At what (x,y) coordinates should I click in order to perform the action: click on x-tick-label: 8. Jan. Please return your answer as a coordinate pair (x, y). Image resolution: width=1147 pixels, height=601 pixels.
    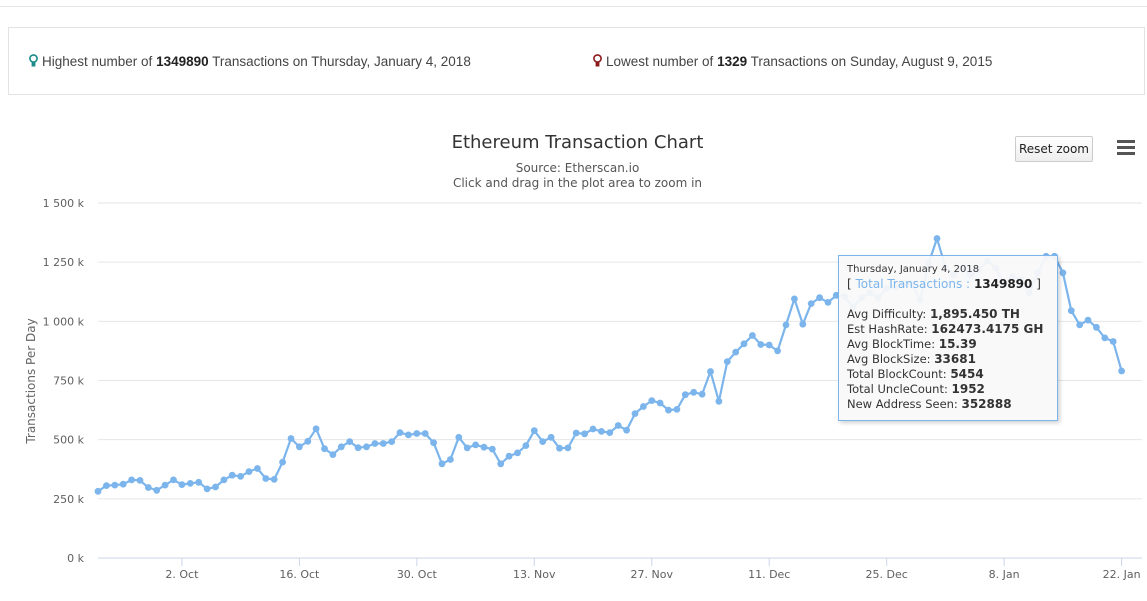
    Looking at the image, I should click on (1004, 574).